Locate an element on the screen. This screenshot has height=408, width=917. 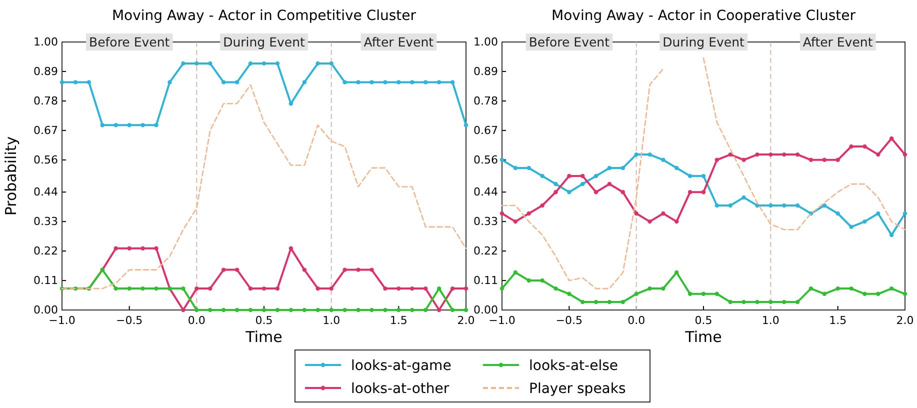
chart-title: Moving Away - Actor in Competitive Cluster is located at coordinates (264, 16).